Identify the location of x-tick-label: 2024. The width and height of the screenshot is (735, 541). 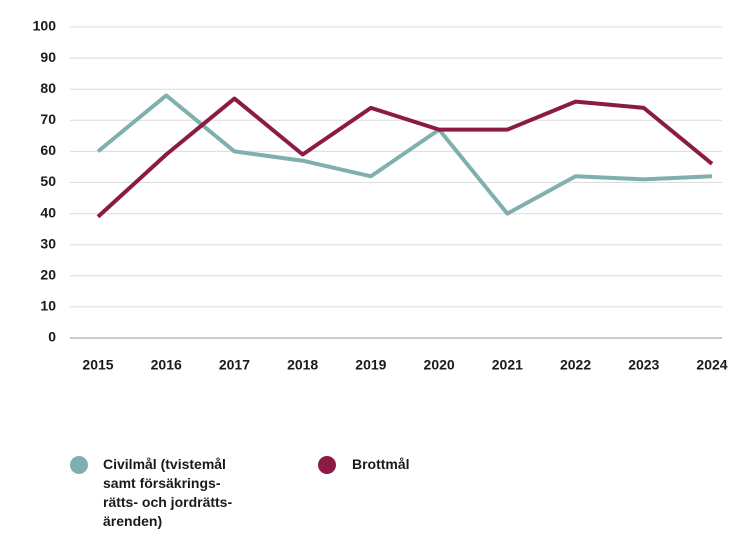
(711, 365).